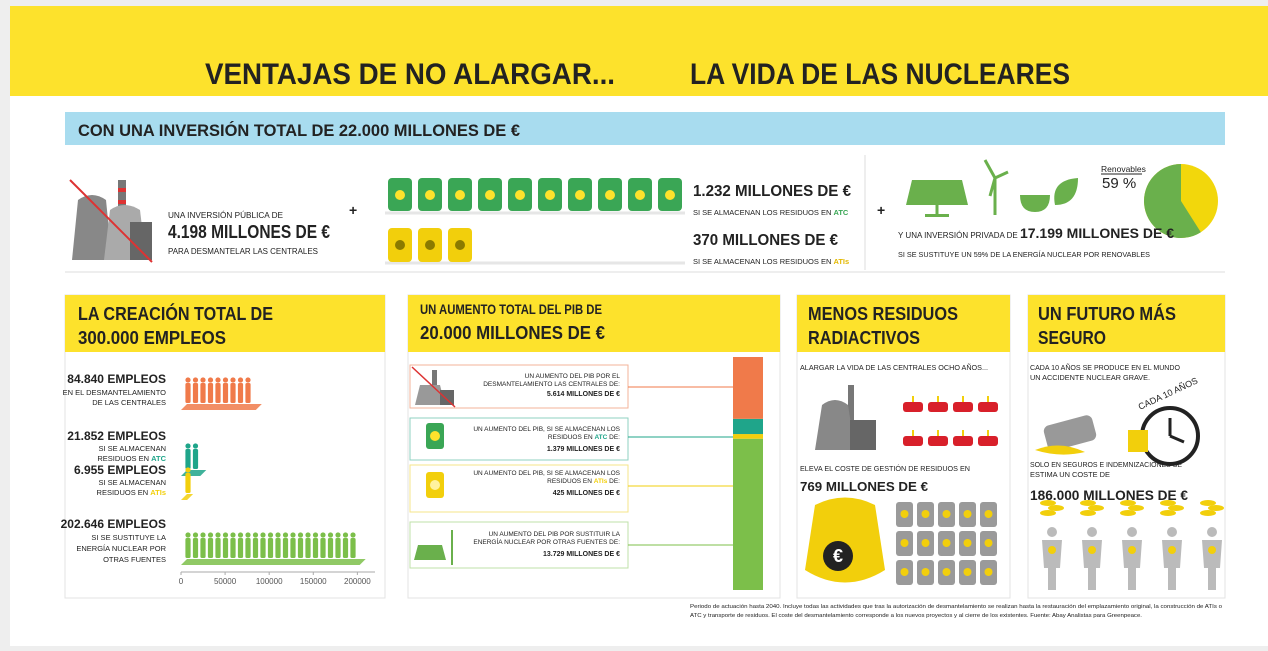 The width and height of the screenshot is (1268, 651). I want to click on label: PARA DESMANTELAR LAS CENTRALES, so click(243, 251).